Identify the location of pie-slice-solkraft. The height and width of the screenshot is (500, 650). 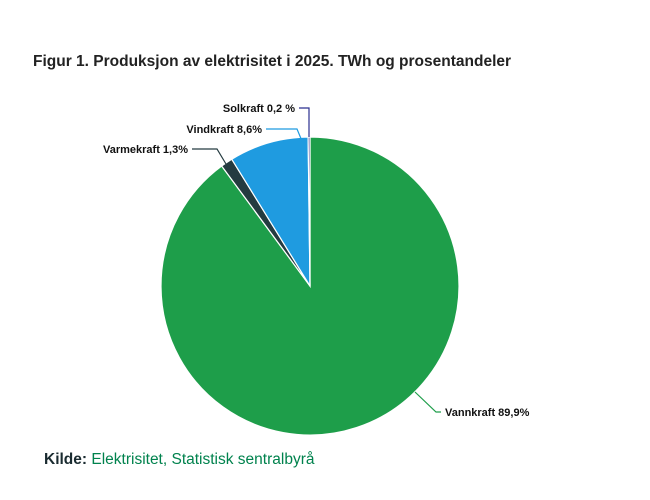
(309, 211).